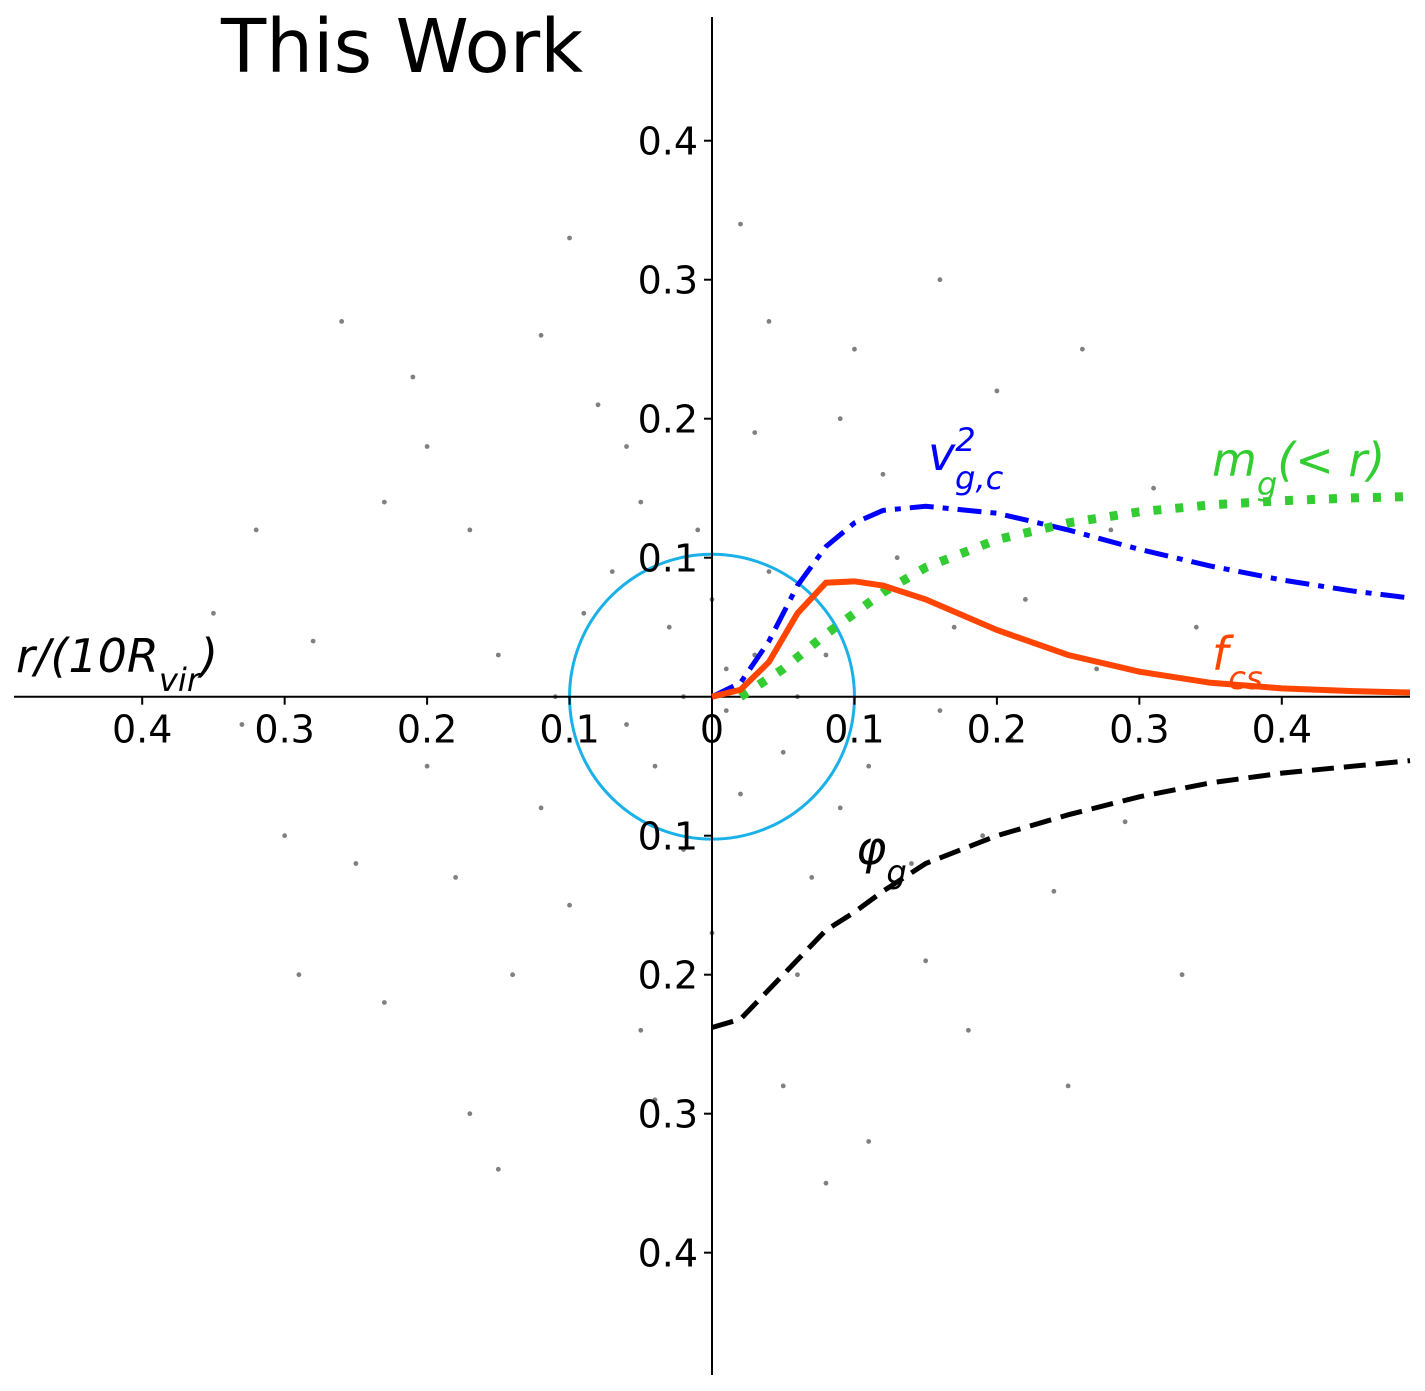 This screenshot has width=1425, height=1391. I want to click on label-part: (< r), so click(1331, 460).